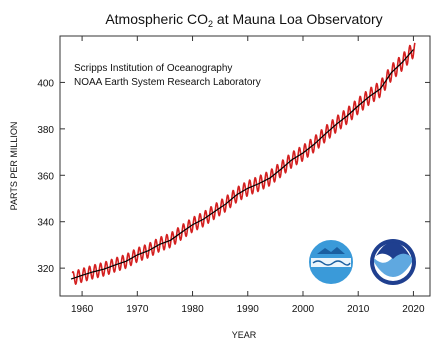 The height and width of the screenshot is (347, 432). I want to click on y-tick-label-360: 360, so click(45, 176).